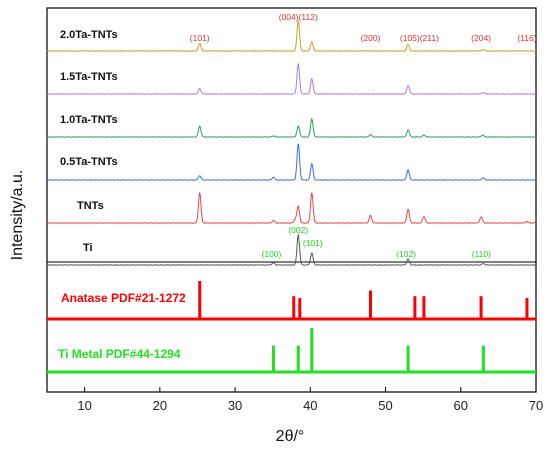  What do you see at coordinates (526, 38) in the screenshot?
I see `hkl-label-anatase: (116)` at bounding box center [526, 38].